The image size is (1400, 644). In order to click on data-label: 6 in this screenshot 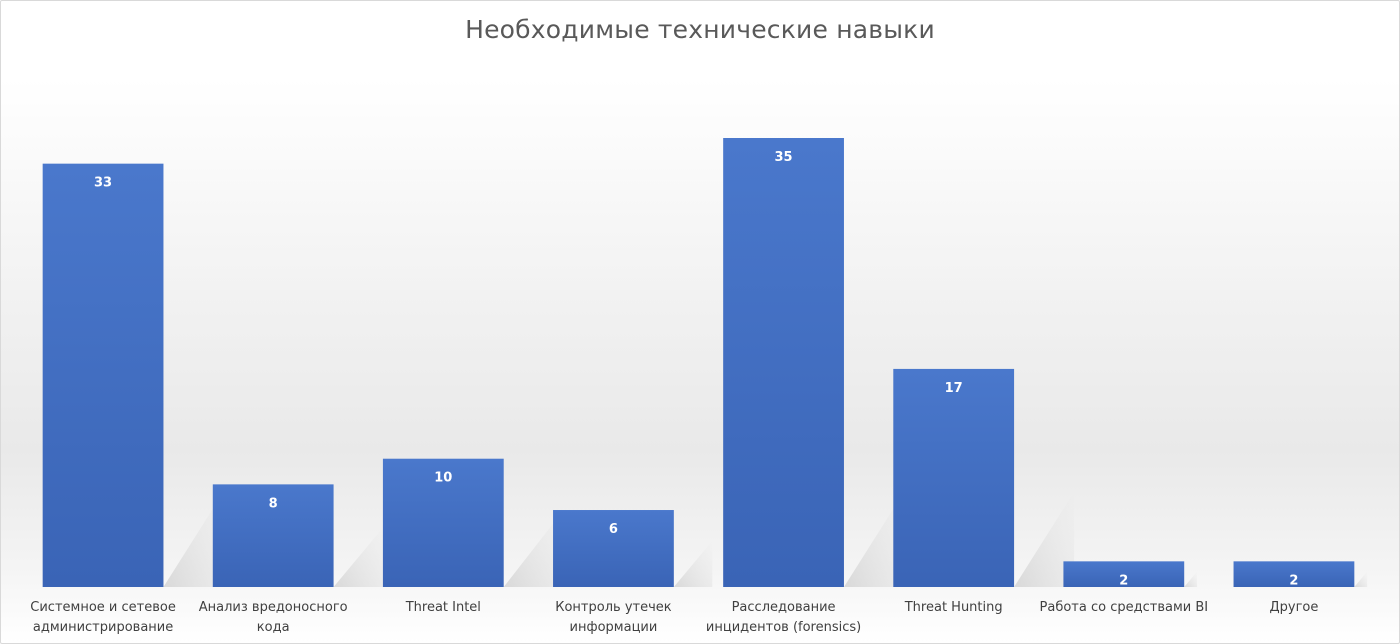, I will do `click(613, 529)`.